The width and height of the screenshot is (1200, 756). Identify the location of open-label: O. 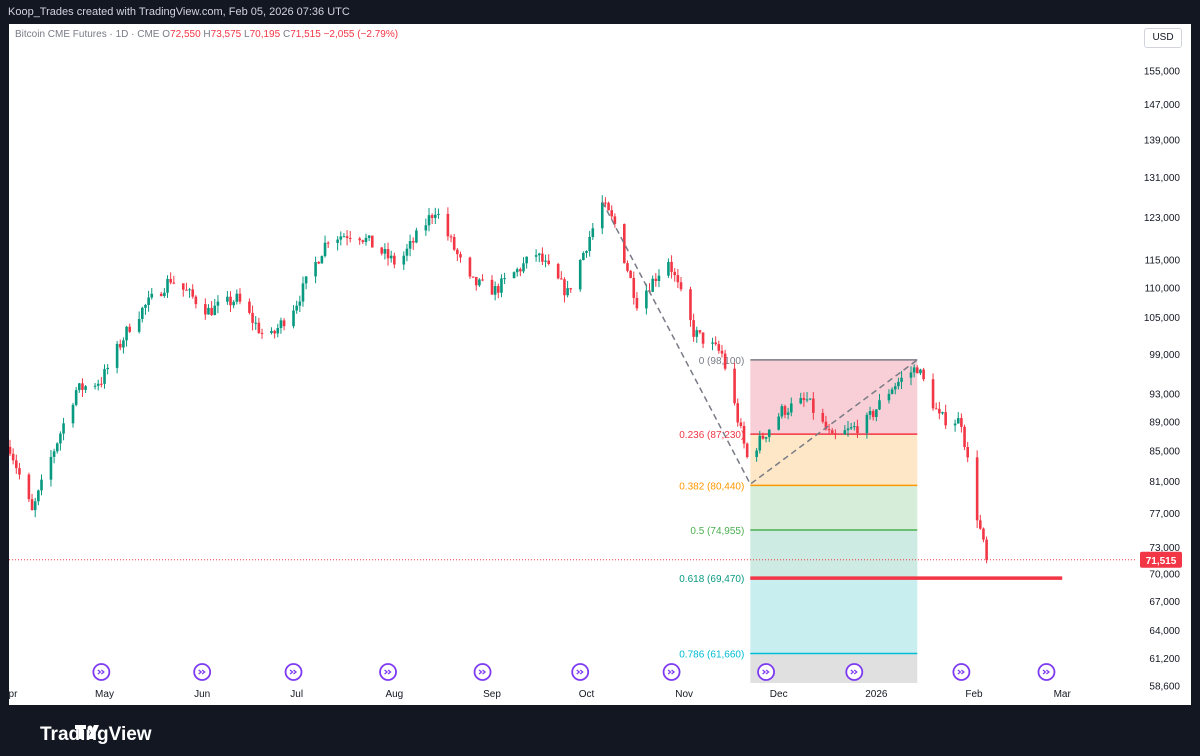
(166, 34).